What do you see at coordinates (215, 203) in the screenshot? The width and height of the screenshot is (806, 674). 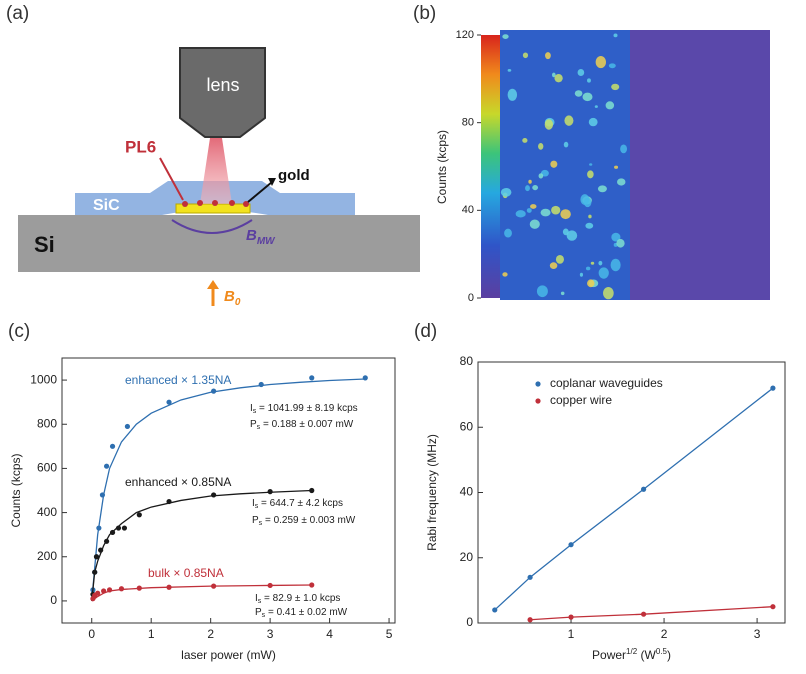 I see `pl6-defects` at bounding box center [215, 203].